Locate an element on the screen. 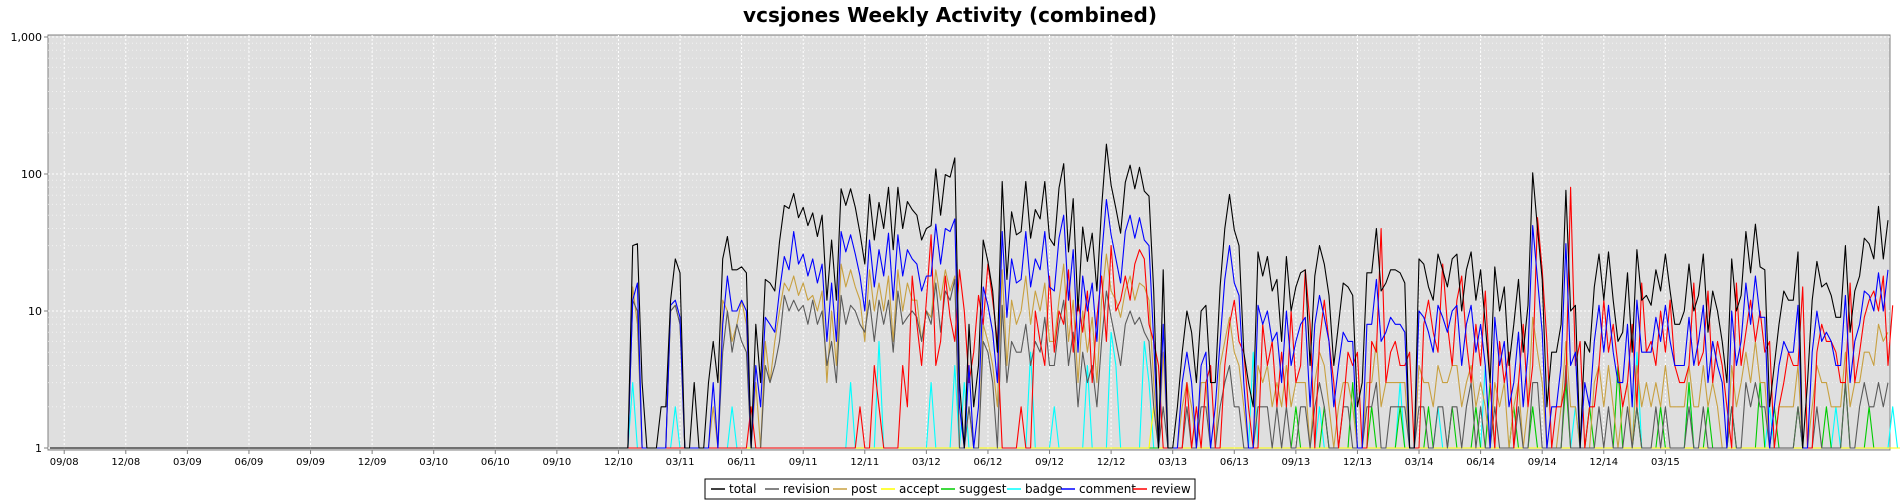  x-tick-label: 03/13 is located at coordinates (1172, 462).